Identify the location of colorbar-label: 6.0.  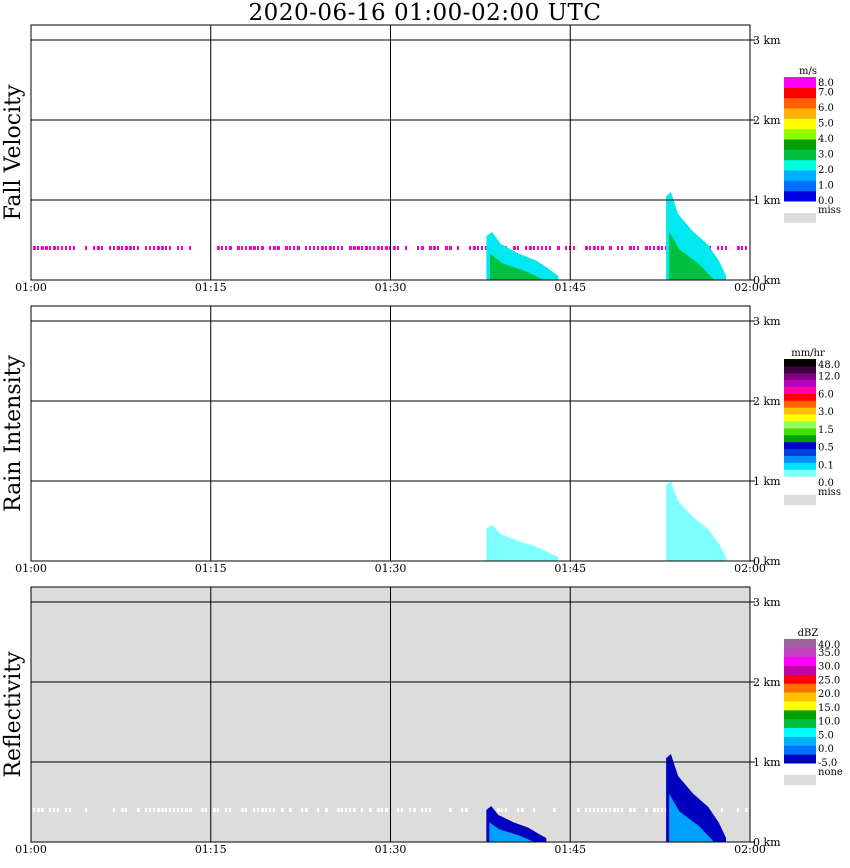
(826, 108).